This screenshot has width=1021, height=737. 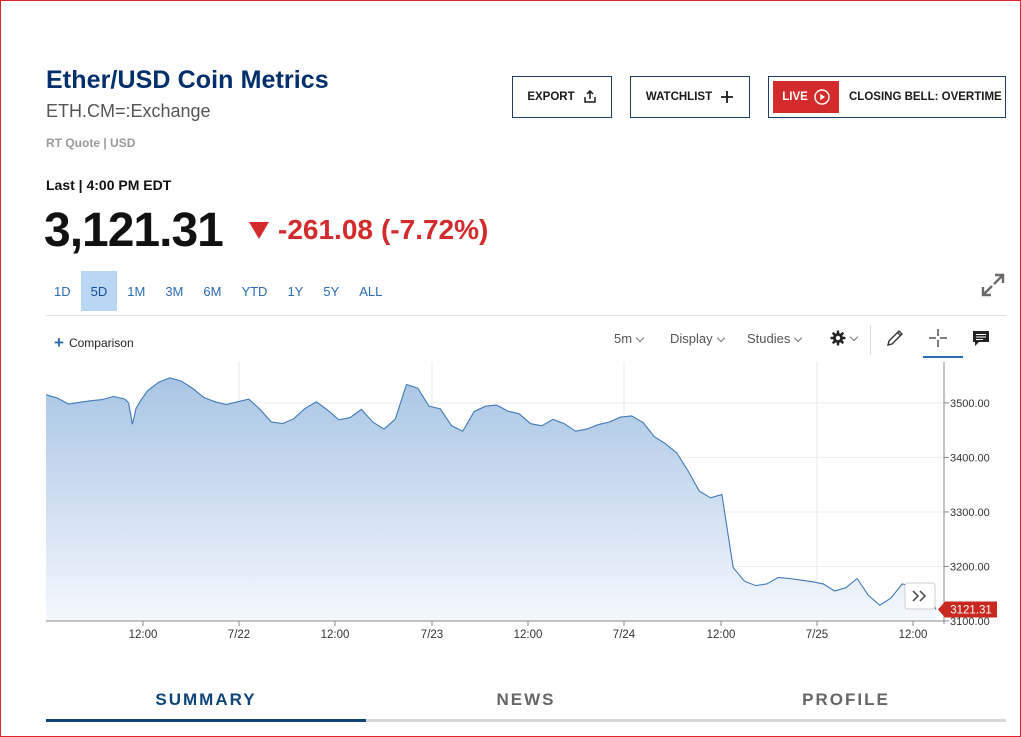 What do you see at coordinates (838, 338) in the screenshot?
I see `gear-icon` at bounding box center [838, 338].